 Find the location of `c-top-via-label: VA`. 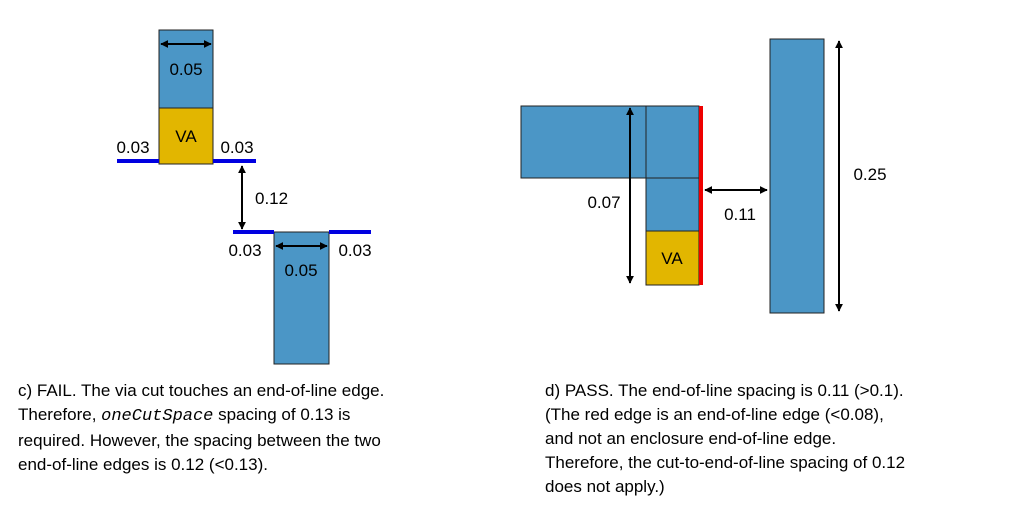

c-top-via-label: VA is located at coordinates (186, 136).